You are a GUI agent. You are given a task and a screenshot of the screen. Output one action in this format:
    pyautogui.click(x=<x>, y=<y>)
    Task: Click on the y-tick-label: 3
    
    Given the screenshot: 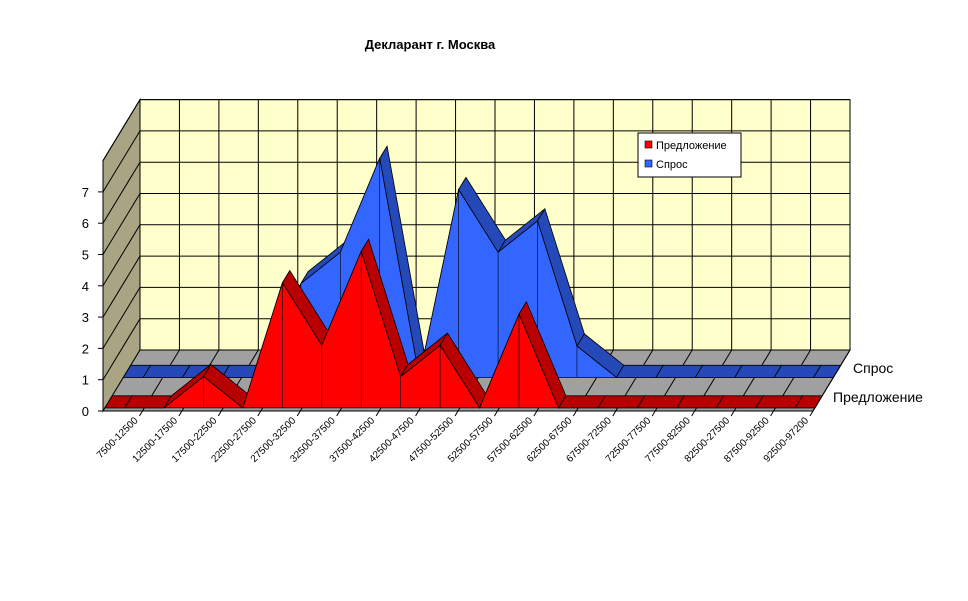 What is the action you would take?
    pyautogui.click(x=85, y=317)
    